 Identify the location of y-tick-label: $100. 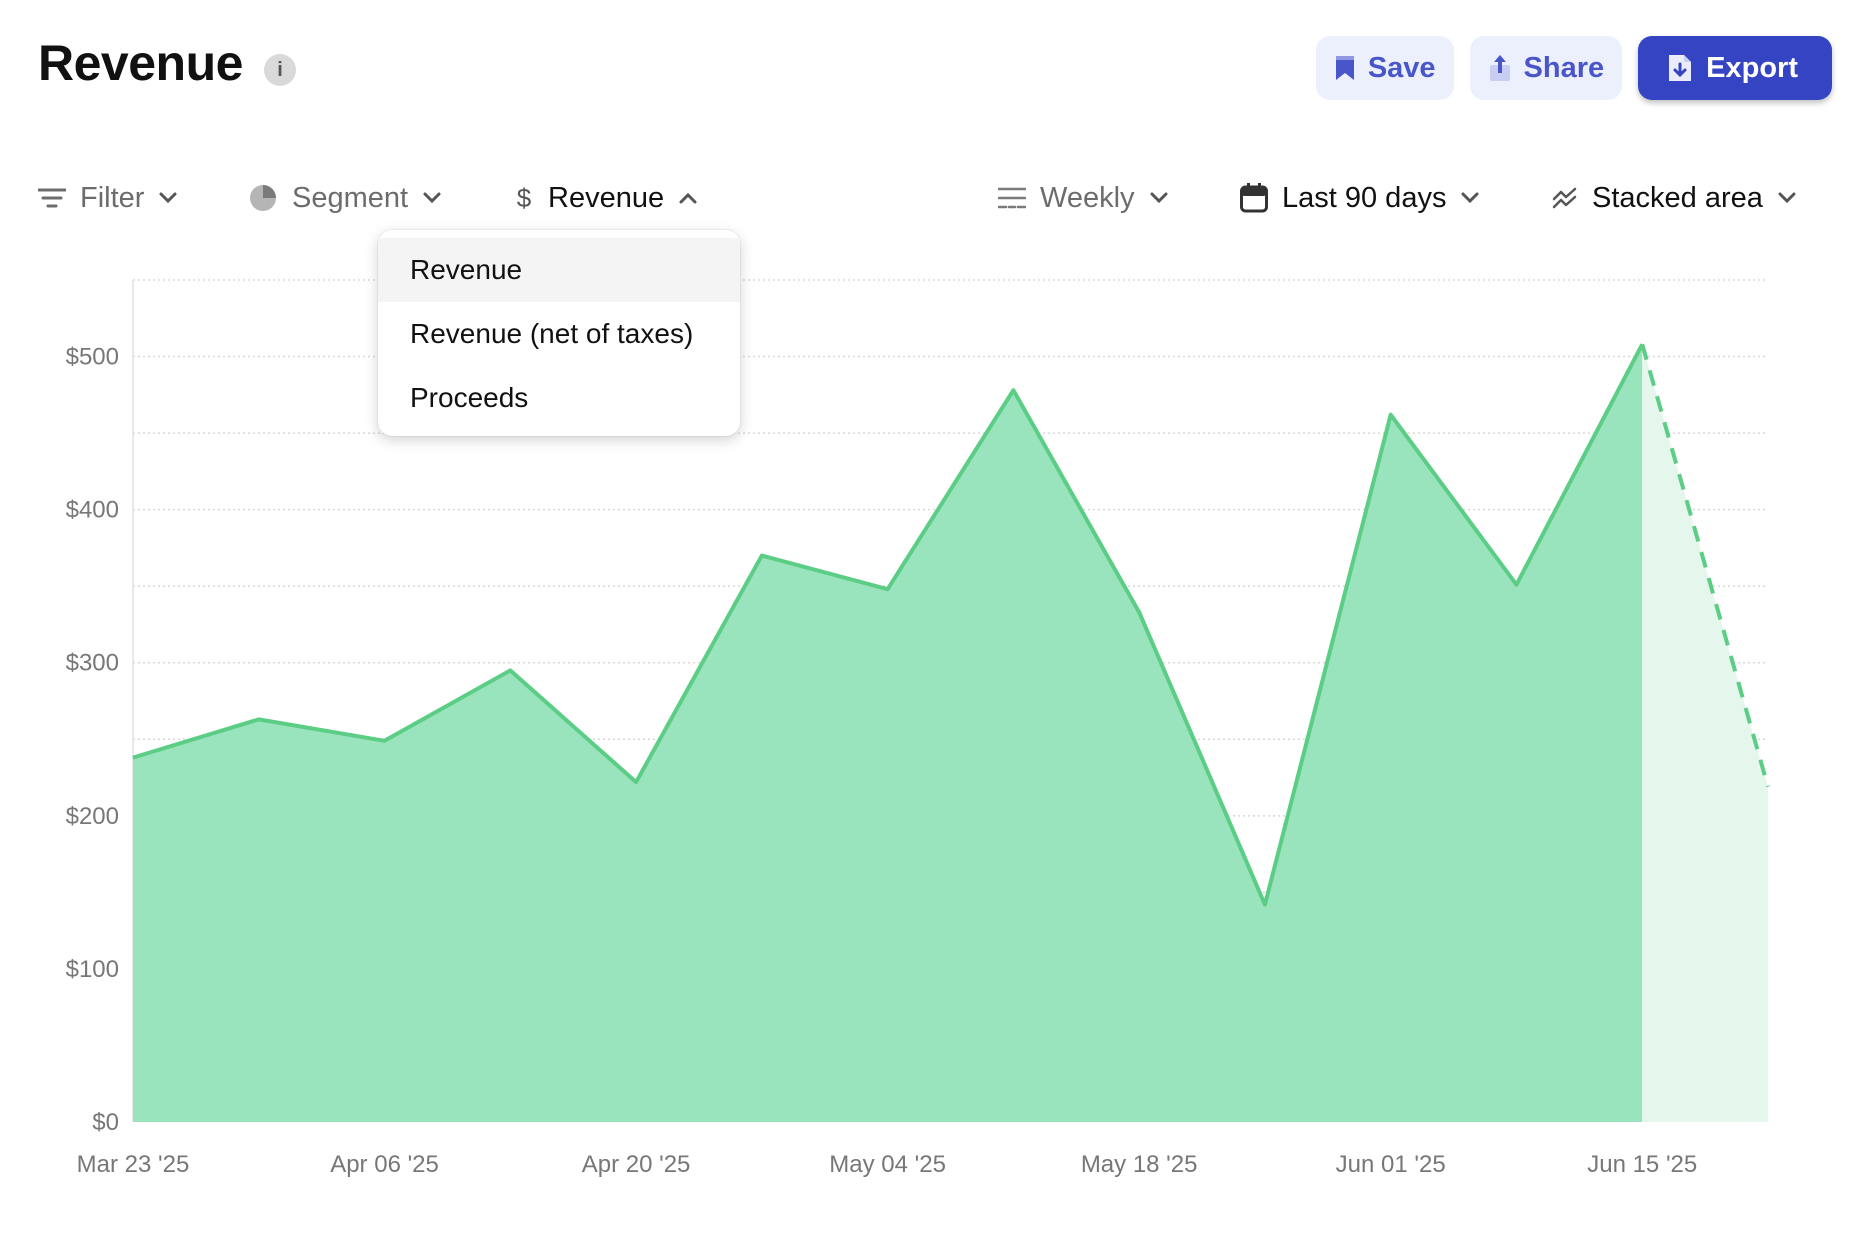
(92, 969).